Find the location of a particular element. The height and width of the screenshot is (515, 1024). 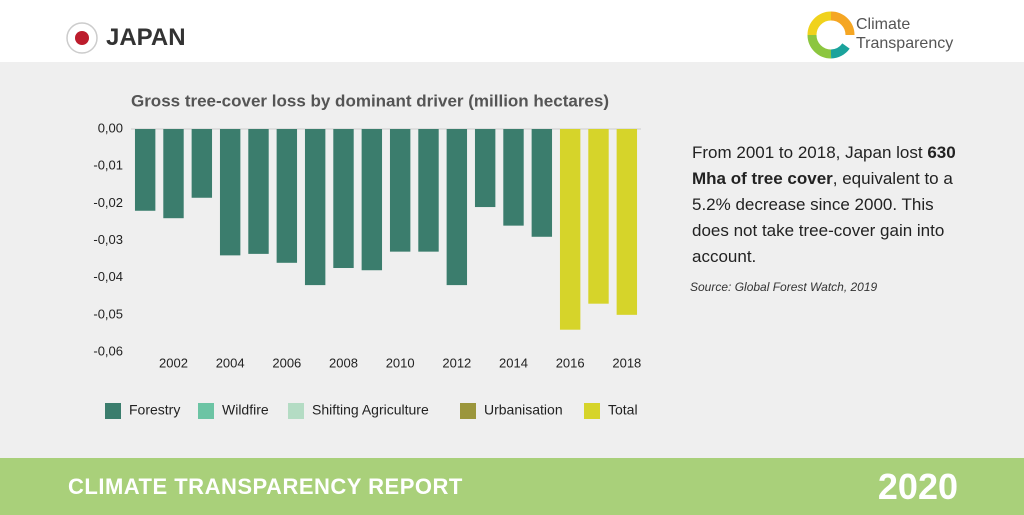

y-tick-label: -0,01 is located at coordinates (108, 165).